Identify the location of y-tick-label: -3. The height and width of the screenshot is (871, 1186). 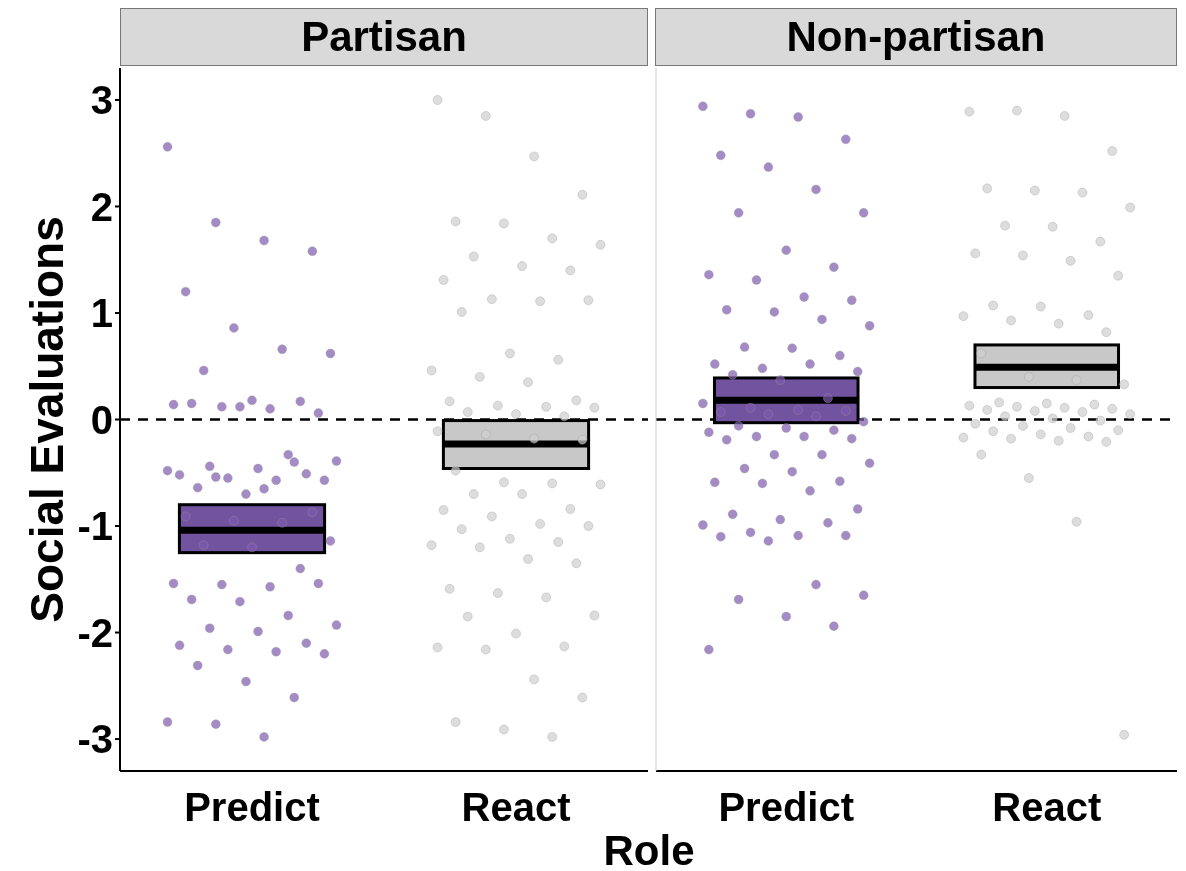
(95, 739).